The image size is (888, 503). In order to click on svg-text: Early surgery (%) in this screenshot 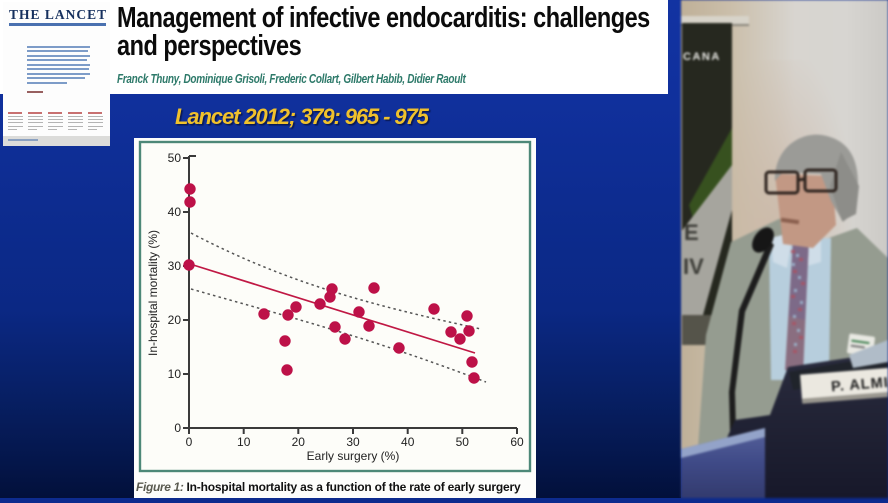, I will do `click(353, 456)`.